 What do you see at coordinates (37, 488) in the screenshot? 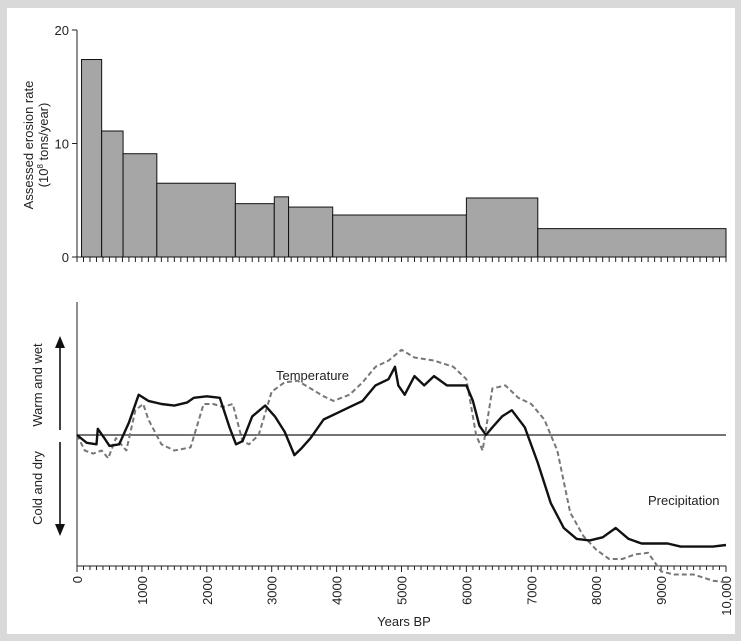
I see `cold-and-dry-label: Cold and dry` at bounding box center [37, 488].